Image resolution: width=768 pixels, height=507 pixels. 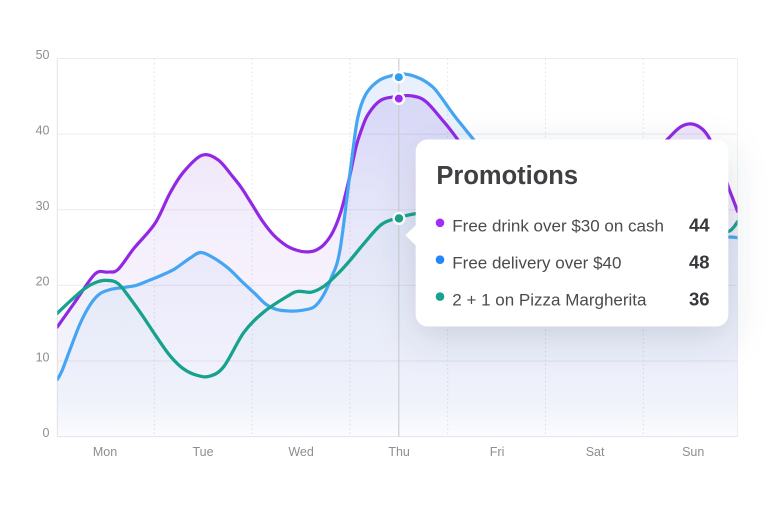 I want to click on svg-text: Tue, so click(x=202, y=452).